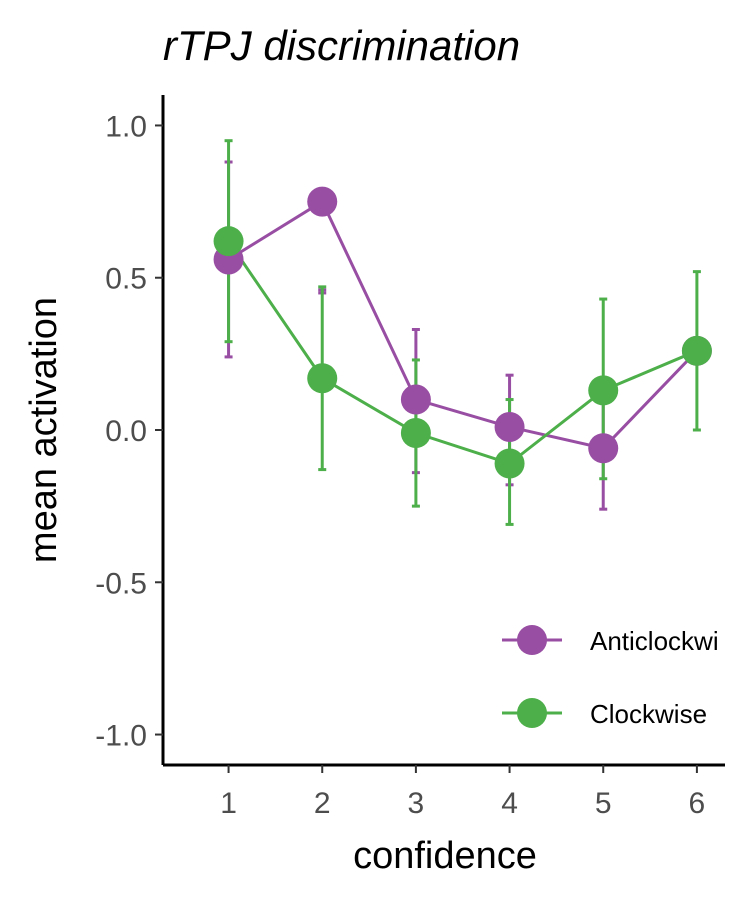 The height and width of the screenshot is (900, 750). Describe the element at coordinates (610, 677) in the screenshot. I see `legend: Anticlockwi Clockwise` at that location.